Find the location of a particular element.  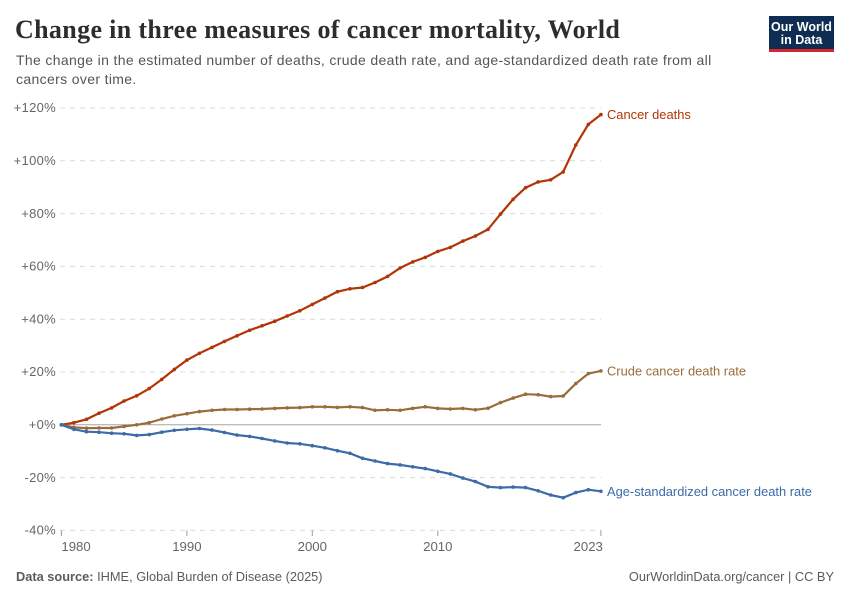

svg-text: 2000 is located at coordinates (312, 546).